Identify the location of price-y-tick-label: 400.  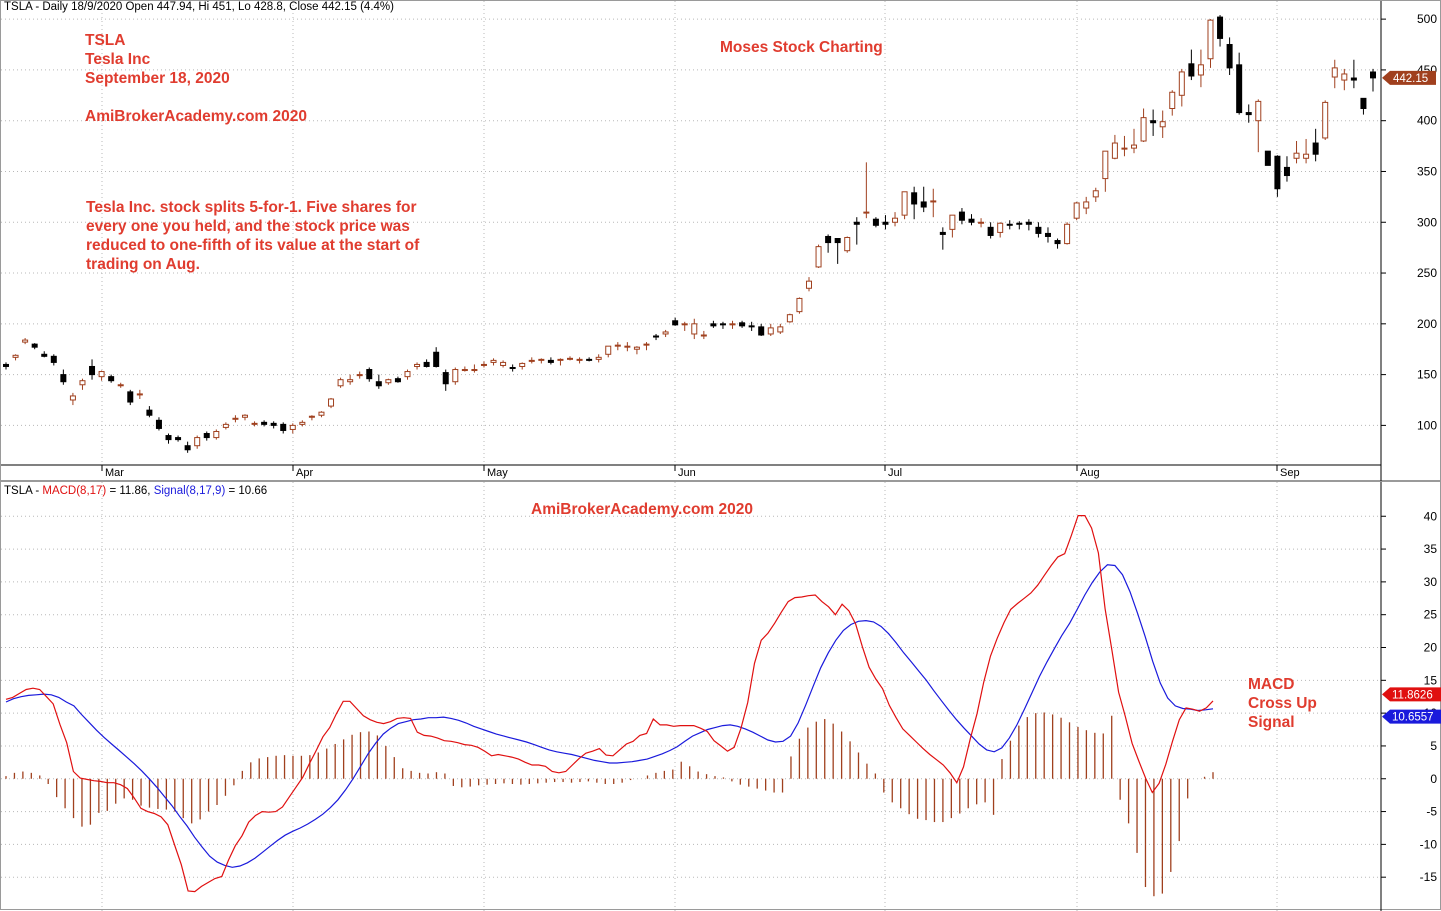
(1427, 121).